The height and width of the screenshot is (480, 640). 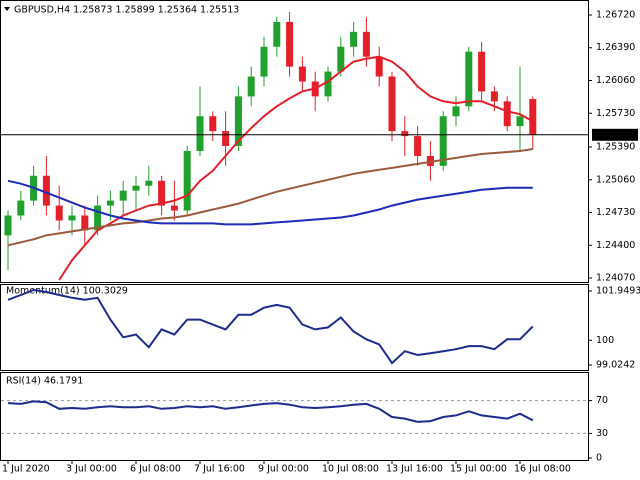 What do you see at coordinates (67, 291) in the screenshot?
I see `momentum-title: Momentum(14) 100.3029` at bounding box center [67, 291].